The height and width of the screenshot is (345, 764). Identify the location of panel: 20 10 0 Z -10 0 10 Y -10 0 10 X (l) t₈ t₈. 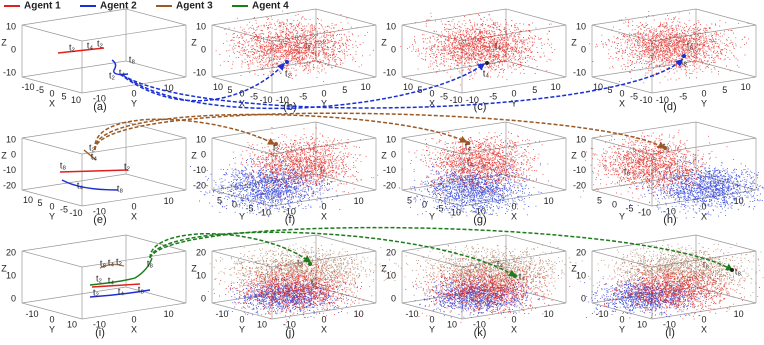
(664, 286).